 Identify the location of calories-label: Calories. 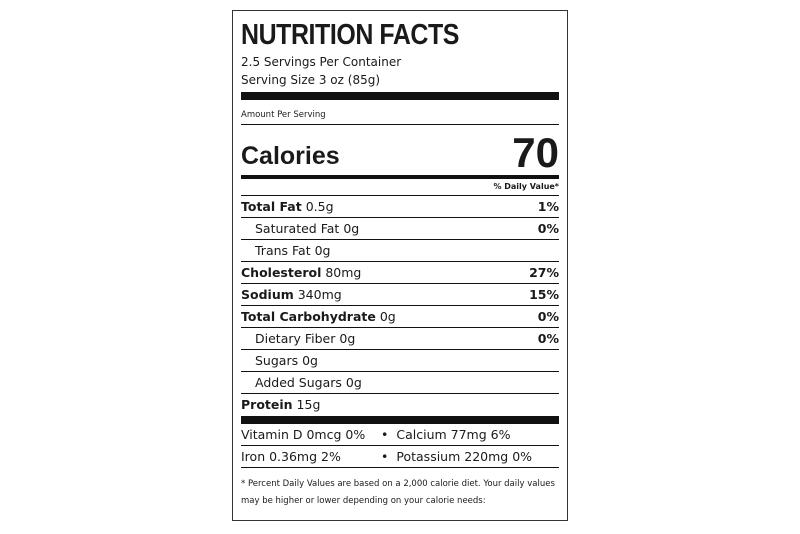
(290, 156).